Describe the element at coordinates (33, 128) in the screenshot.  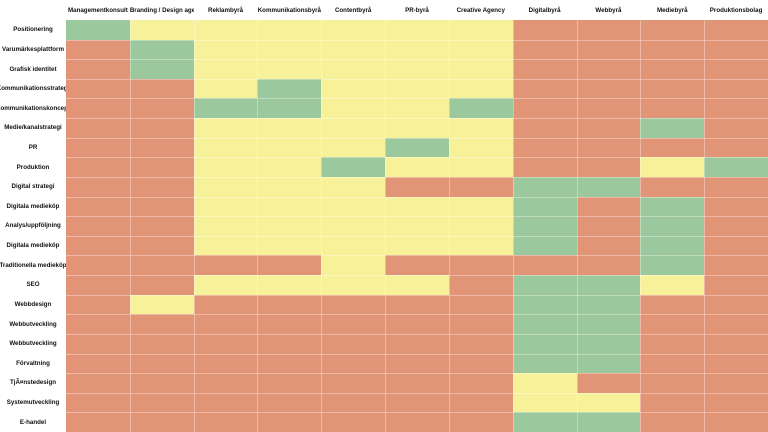
I see `row-header: Medie/kanalstrategi` at that location.